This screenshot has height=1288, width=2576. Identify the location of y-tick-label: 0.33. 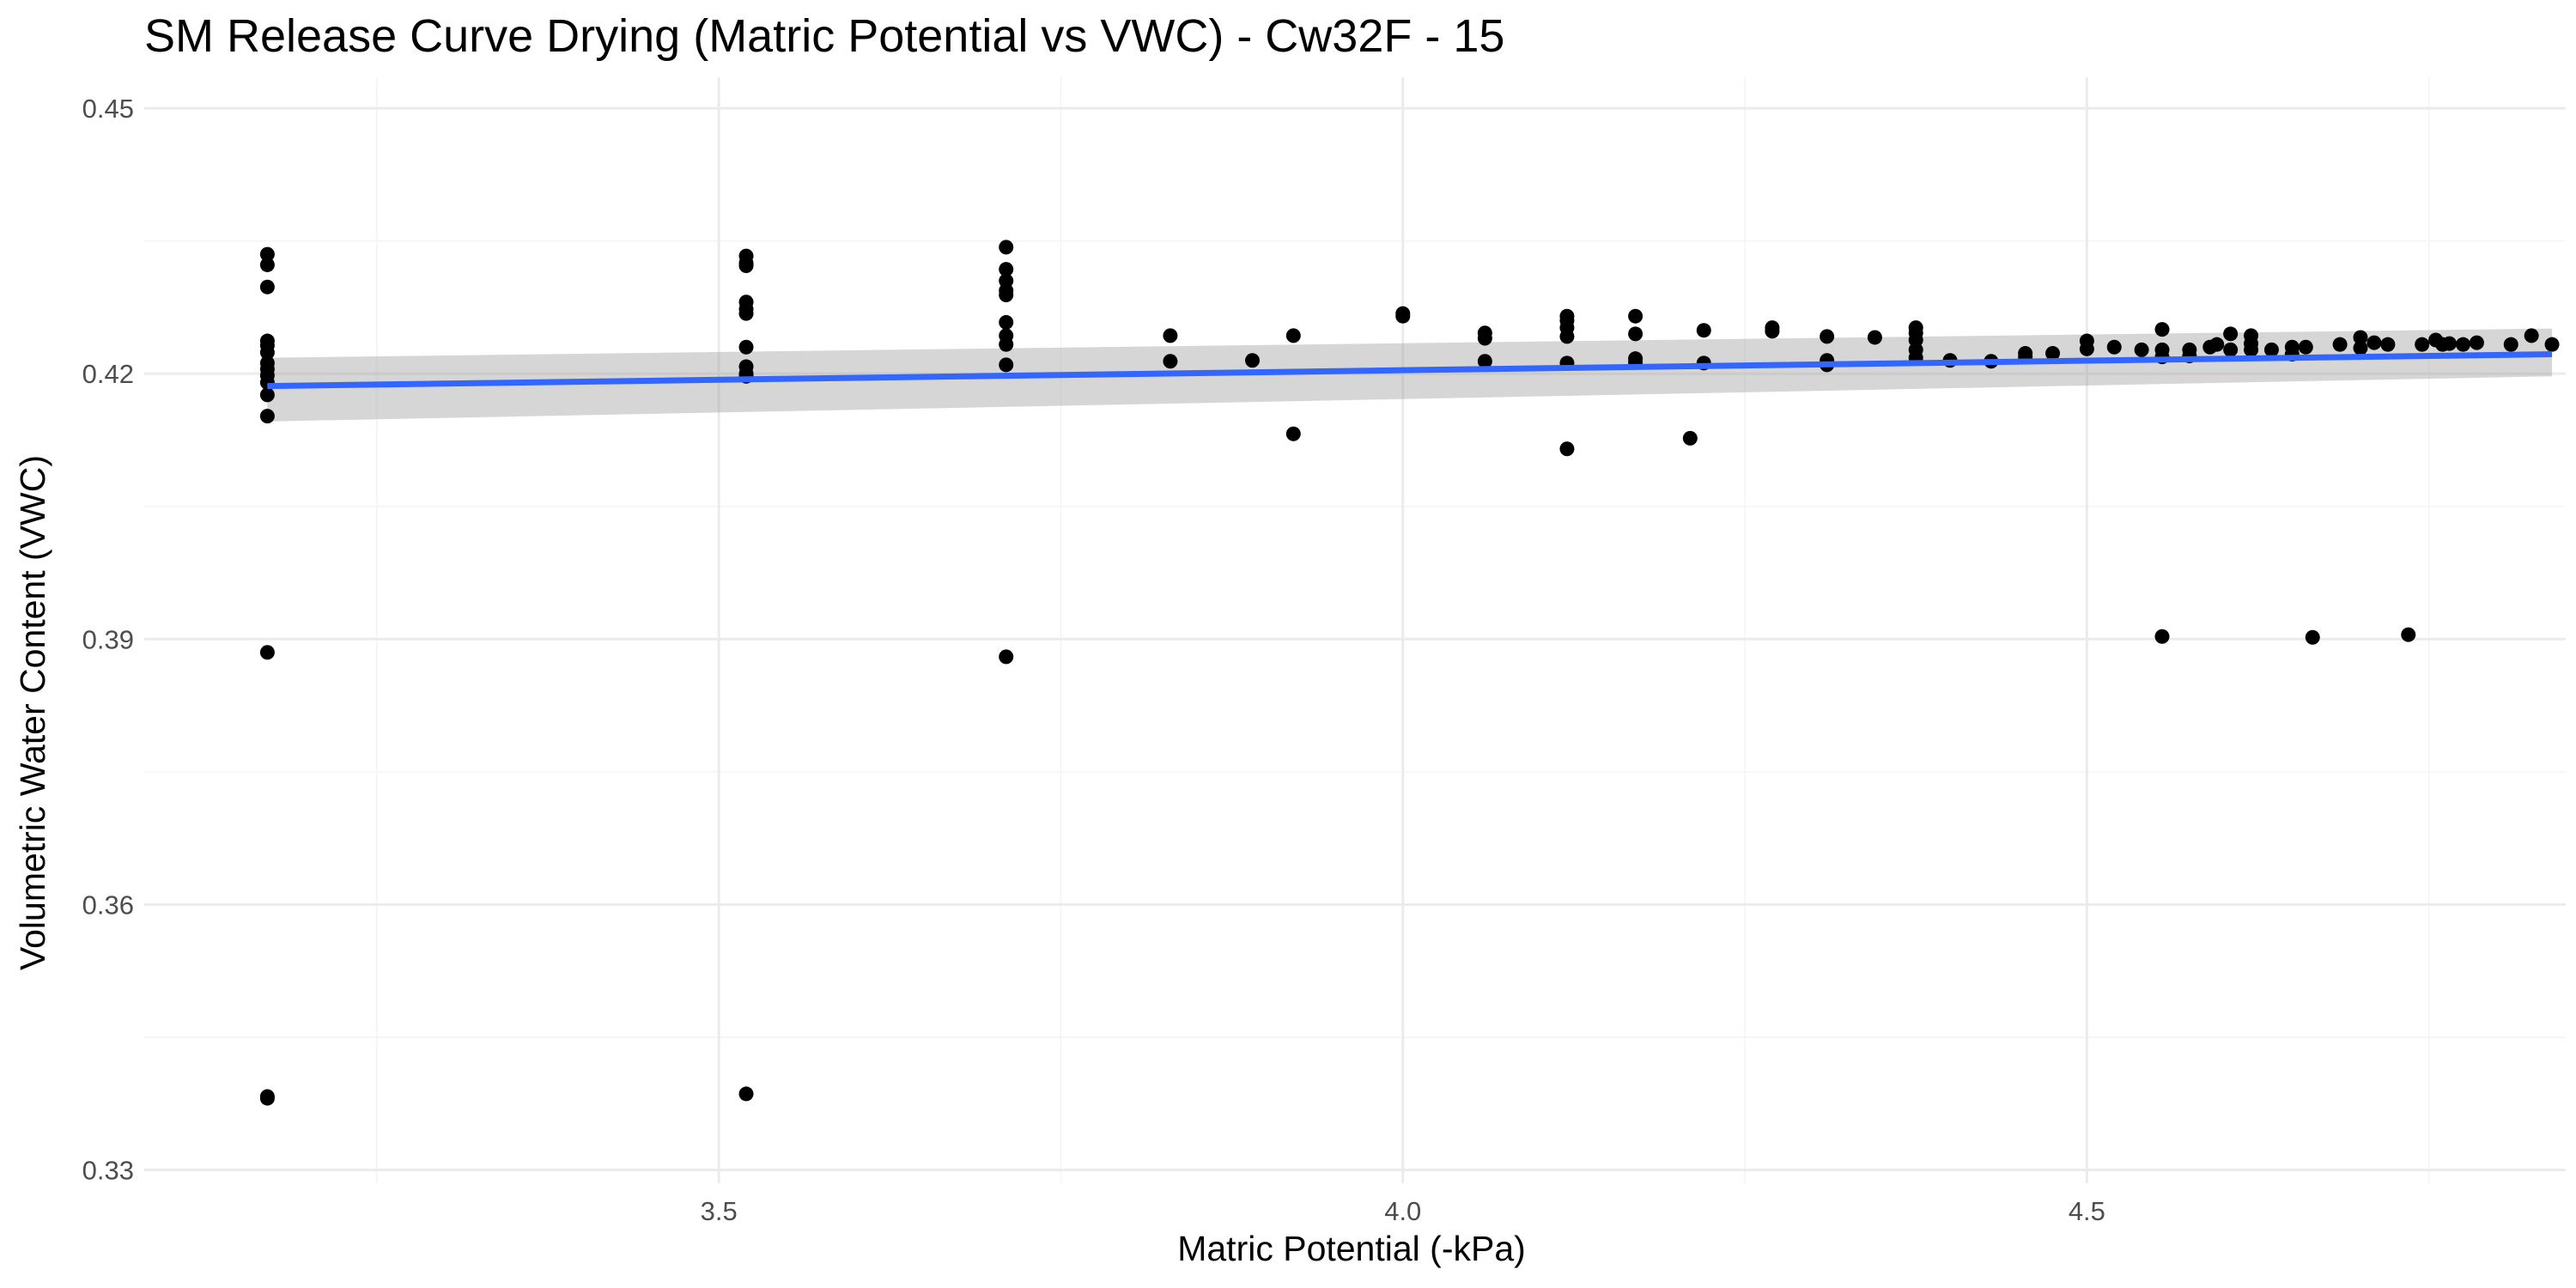
(108, 1171).